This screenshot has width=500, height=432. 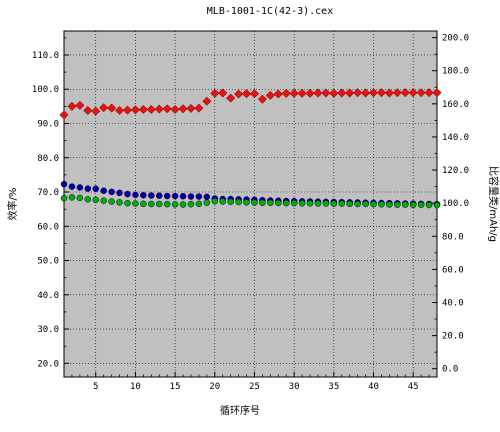 I want to click on discharge-series, so click(x=250, y=201).